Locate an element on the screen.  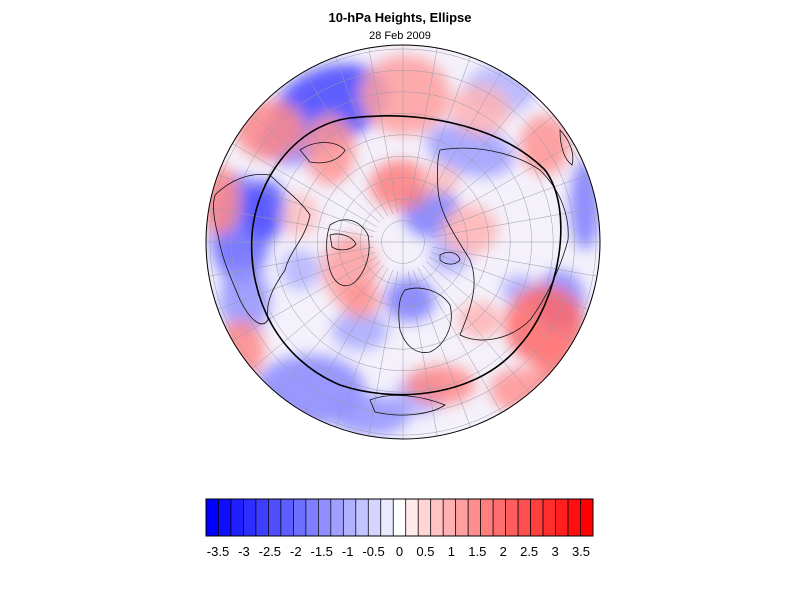
colorbar-tick-label: 2 is located at coordinates (503, 551).